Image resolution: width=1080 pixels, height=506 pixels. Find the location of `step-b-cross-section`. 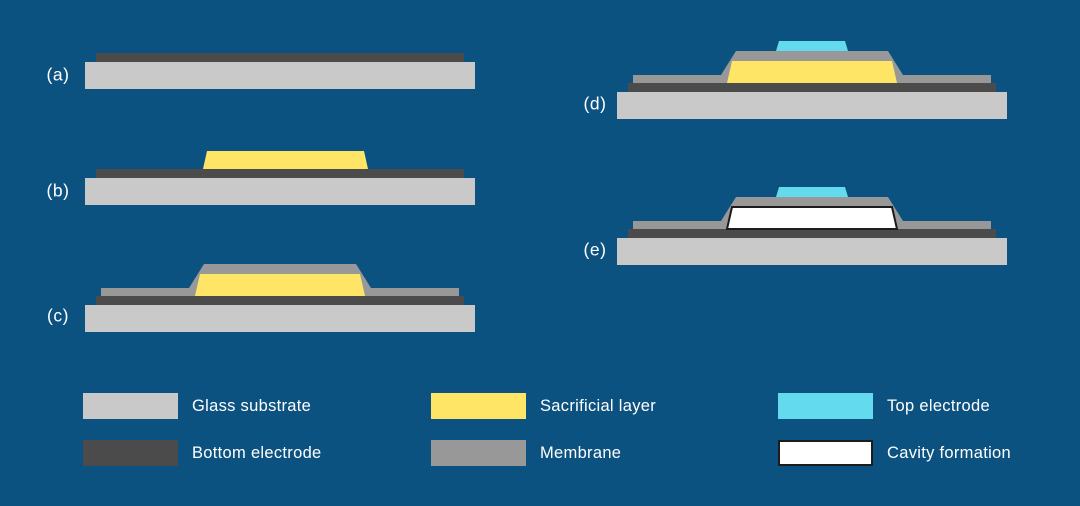

step-b-cross-section is located at coordinates (280, 178).